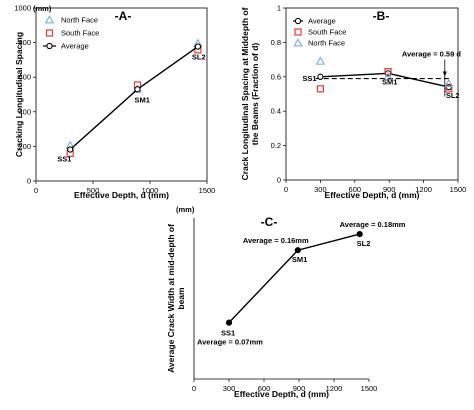 Image resolution: width=474 pixels, height=410 pixels. What do you see at coordinates (194, 388) in the screenshot?
I see `panel-c-x-tick-label: 0` at bounding box center [194, 388].